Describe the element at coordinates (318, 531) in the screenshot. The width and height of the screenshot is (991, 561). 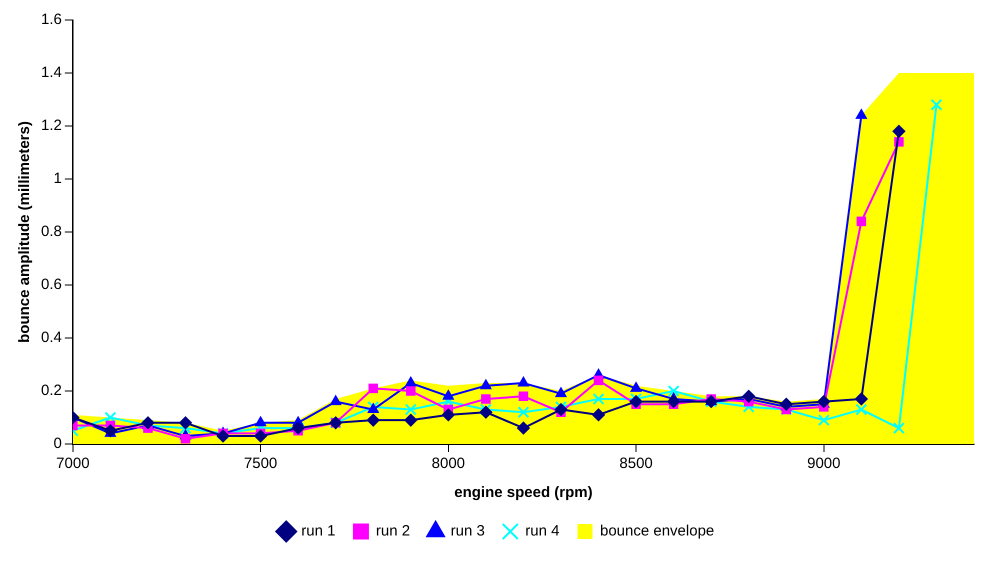
I see `legend-label: run 1` at that location.